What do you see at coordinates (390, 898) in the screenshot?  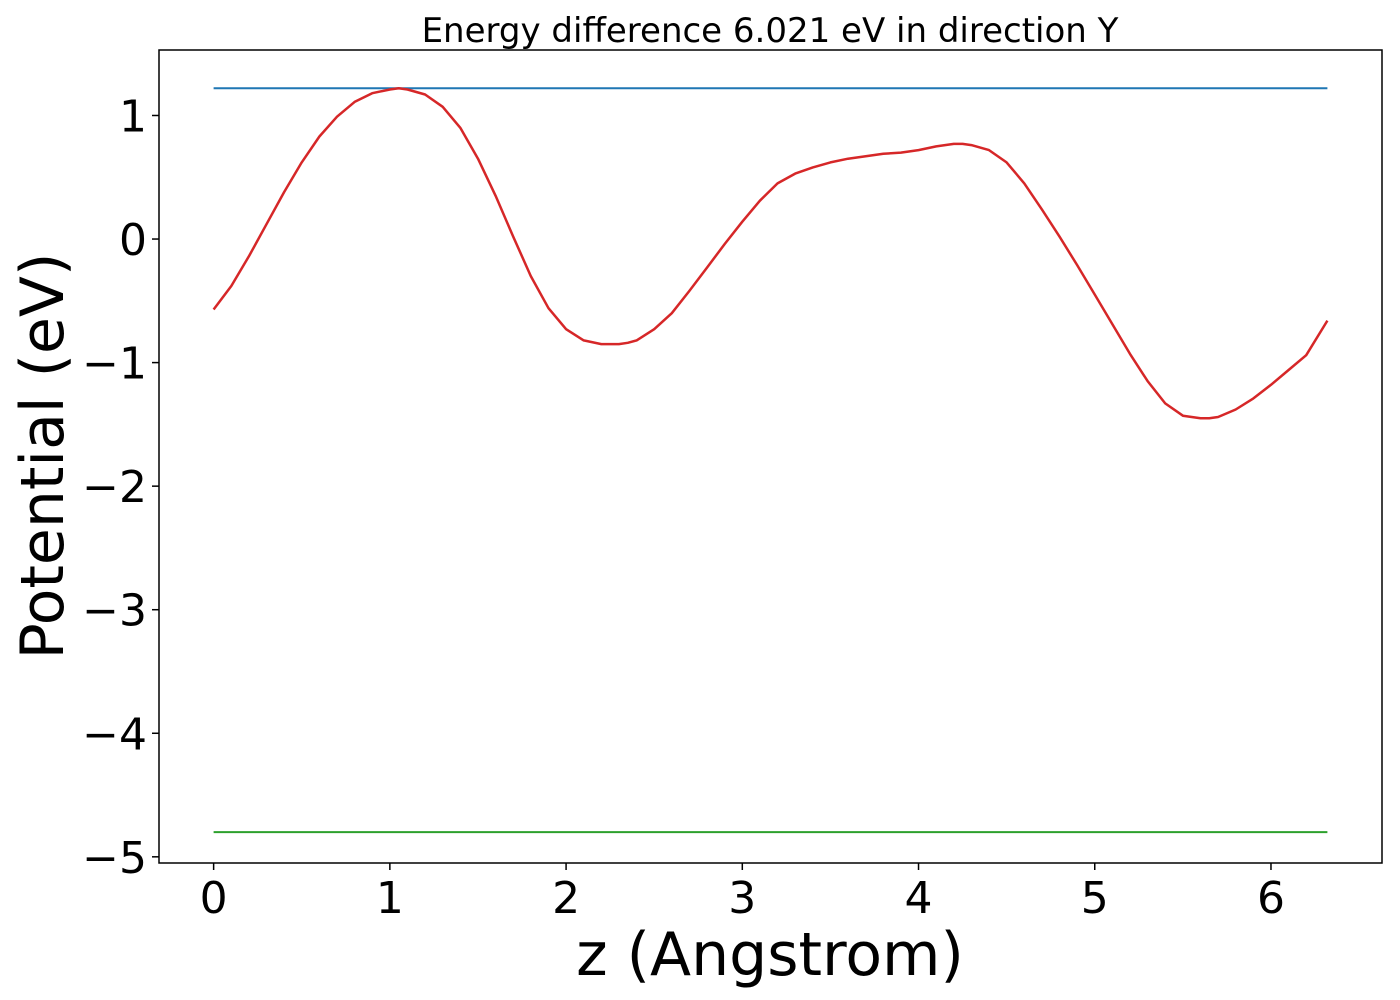 I see `x-tick-label: 1` at bounding box center [390, 898].